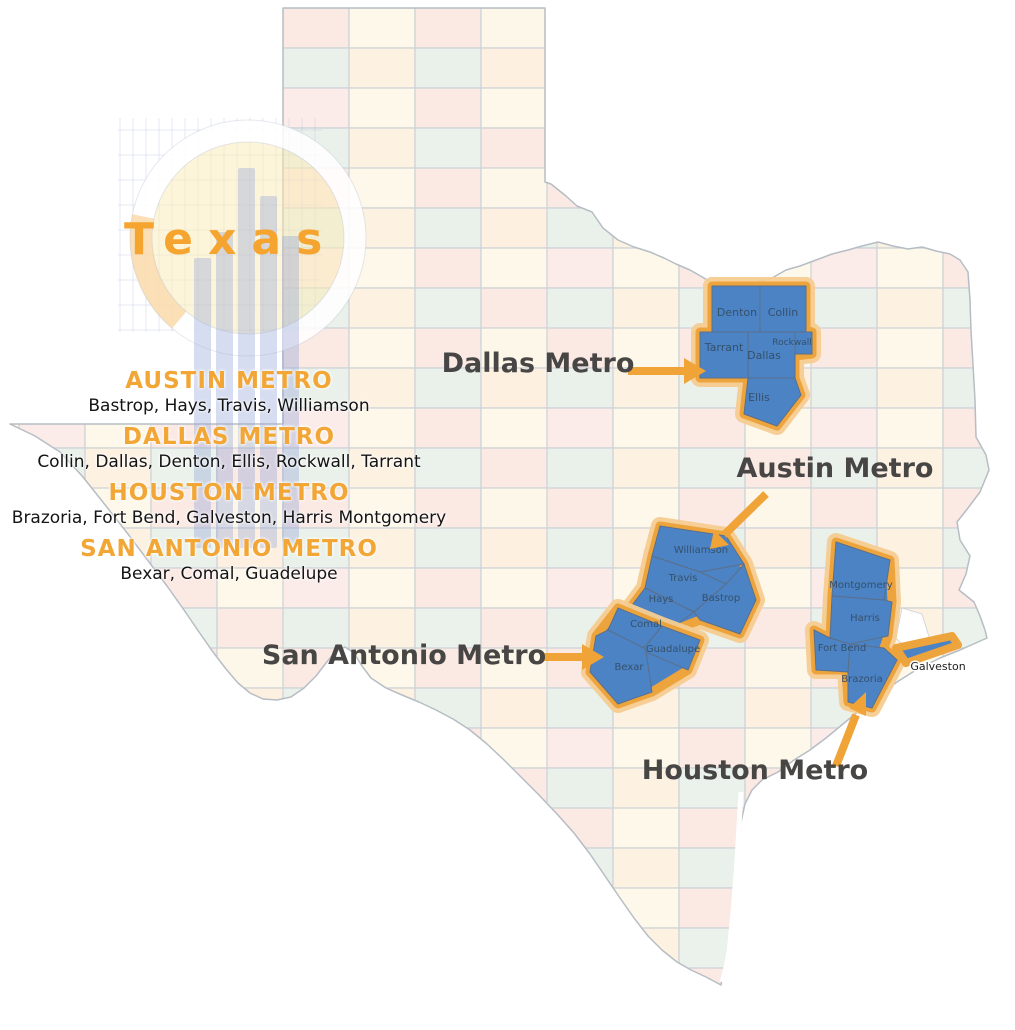 Image resolution: width=1015 pixels, height=1030 pixels. What do you see at coordinates (860, 585) in the screenshot?
I see `county-montgomery-label: Montgomery` at bounding box center [860, 585].